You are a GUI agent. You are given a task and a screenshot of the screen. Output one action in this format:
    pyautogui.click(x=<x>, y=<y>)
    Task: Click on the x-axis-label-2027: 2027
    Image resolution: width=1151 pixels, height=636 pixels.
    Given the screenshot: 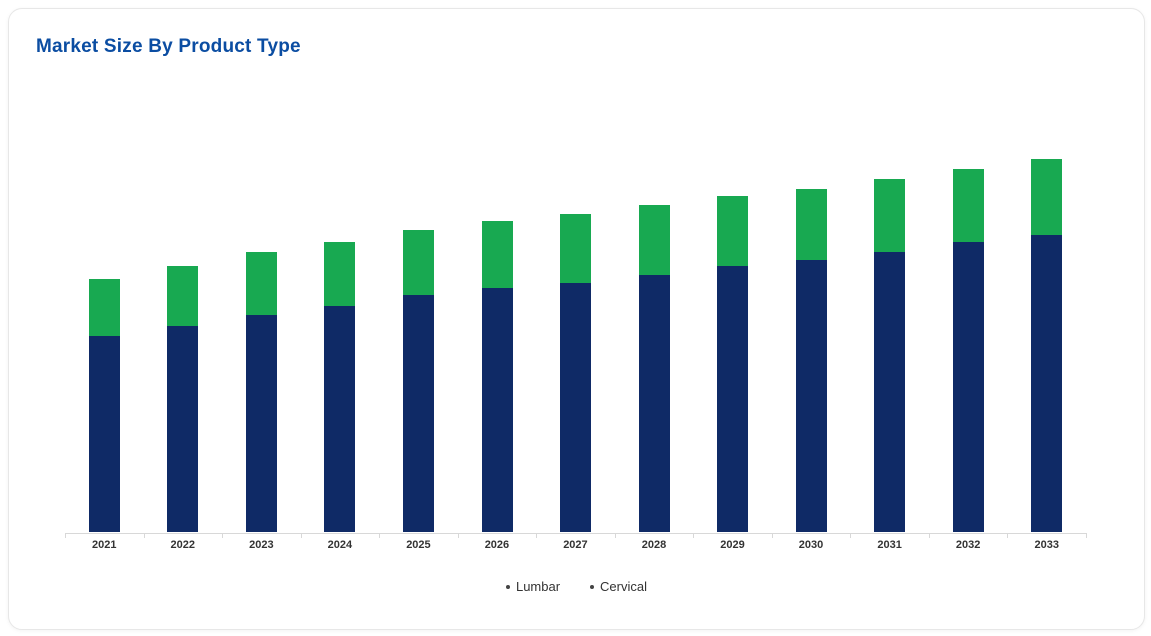 What is the action you would take?
    pyautogui.click(x=575, y=545)
    